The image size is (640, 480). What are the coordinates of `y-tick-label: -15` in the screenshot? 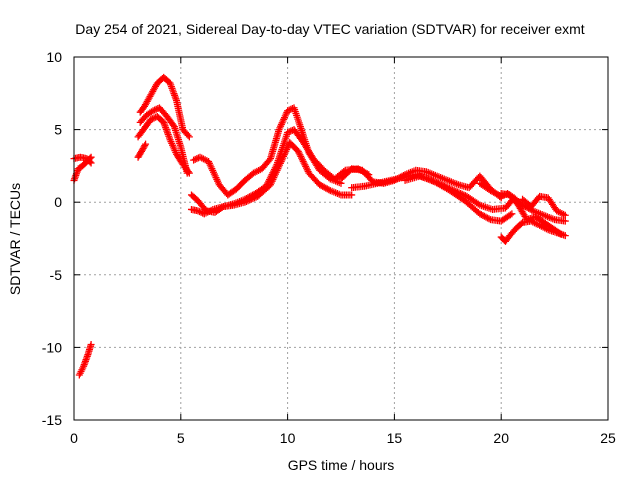 It's located at (52, 420).